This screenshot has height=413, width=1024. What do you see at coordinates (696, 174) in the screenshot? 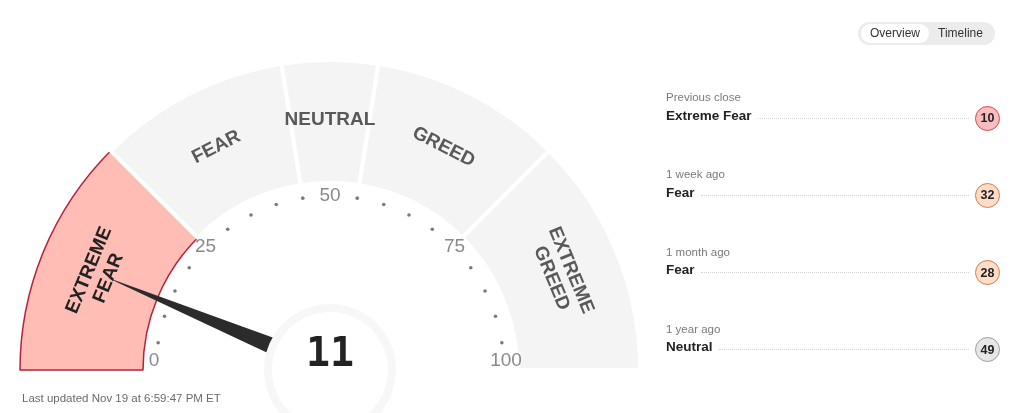
I see `category-label: 1 week ago` at bounding box center [696, 174].